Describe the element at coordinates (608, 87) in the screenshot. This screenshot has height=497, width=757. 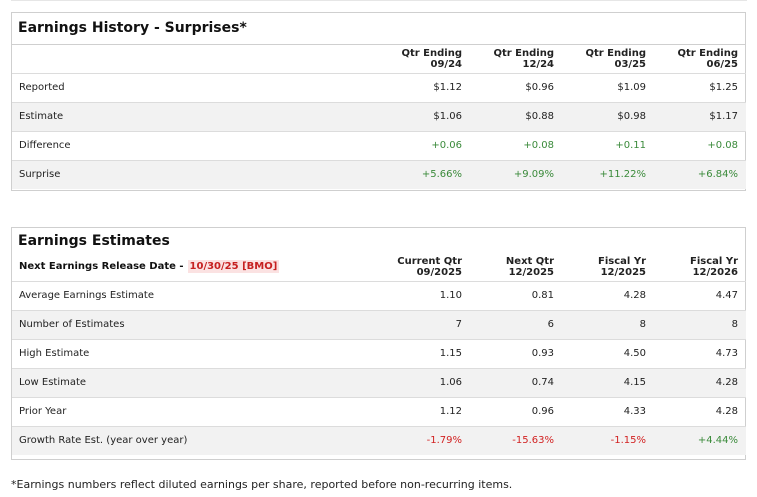
I see `cell-value: $1.09` at that location.